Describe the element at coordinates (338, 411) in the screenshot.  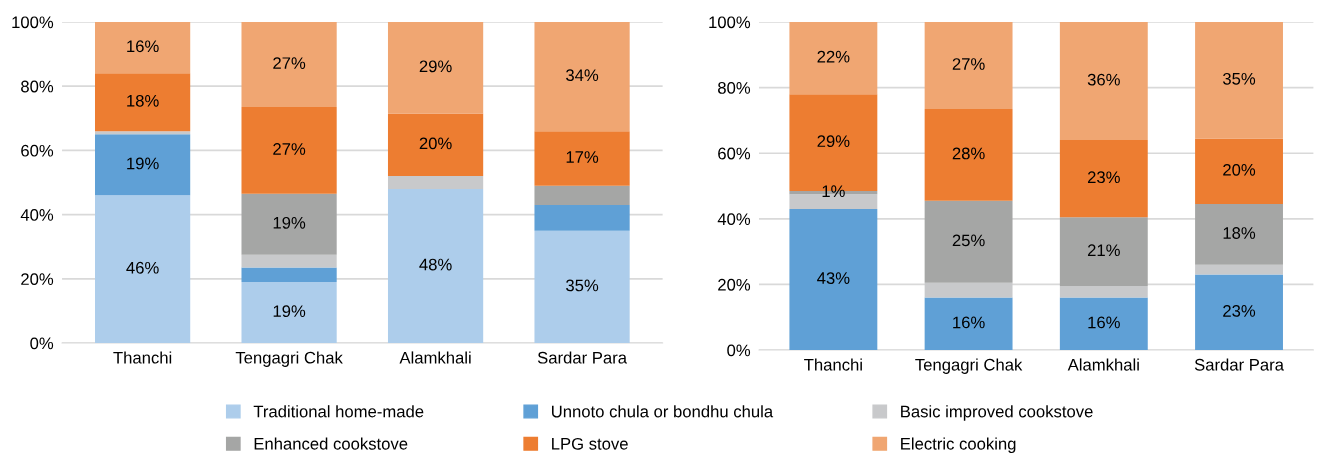
I see `legend-label: Traditional home-made` at that location.